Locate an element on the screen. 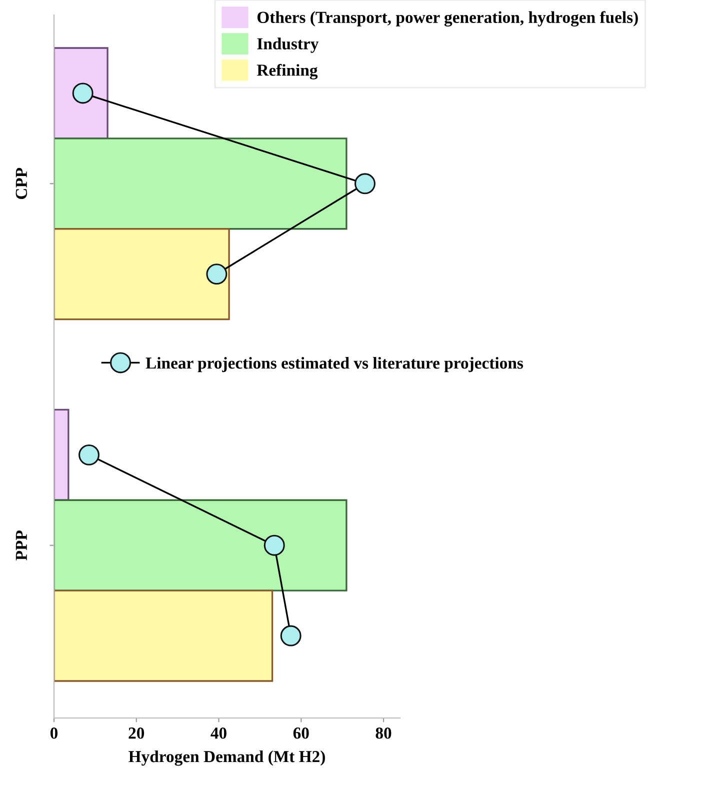 This screenshot has width=706, height=785. legend-label: Refining is located at coordinates (287, 72).